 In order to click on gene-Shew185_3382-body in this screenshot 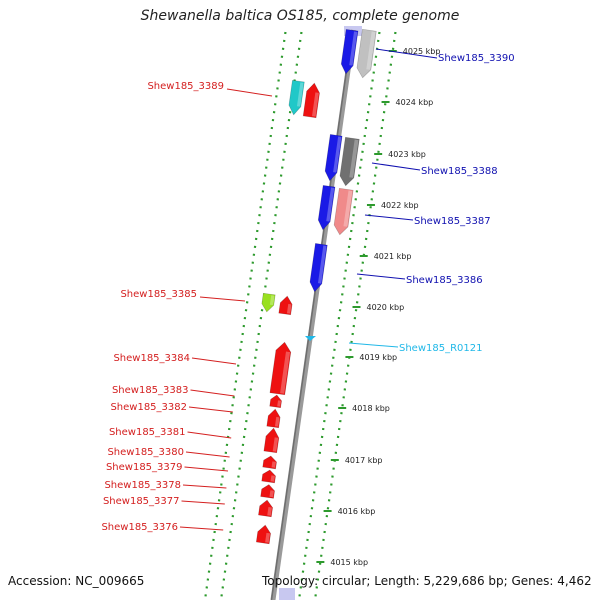, I will do `click(273, 418)`.